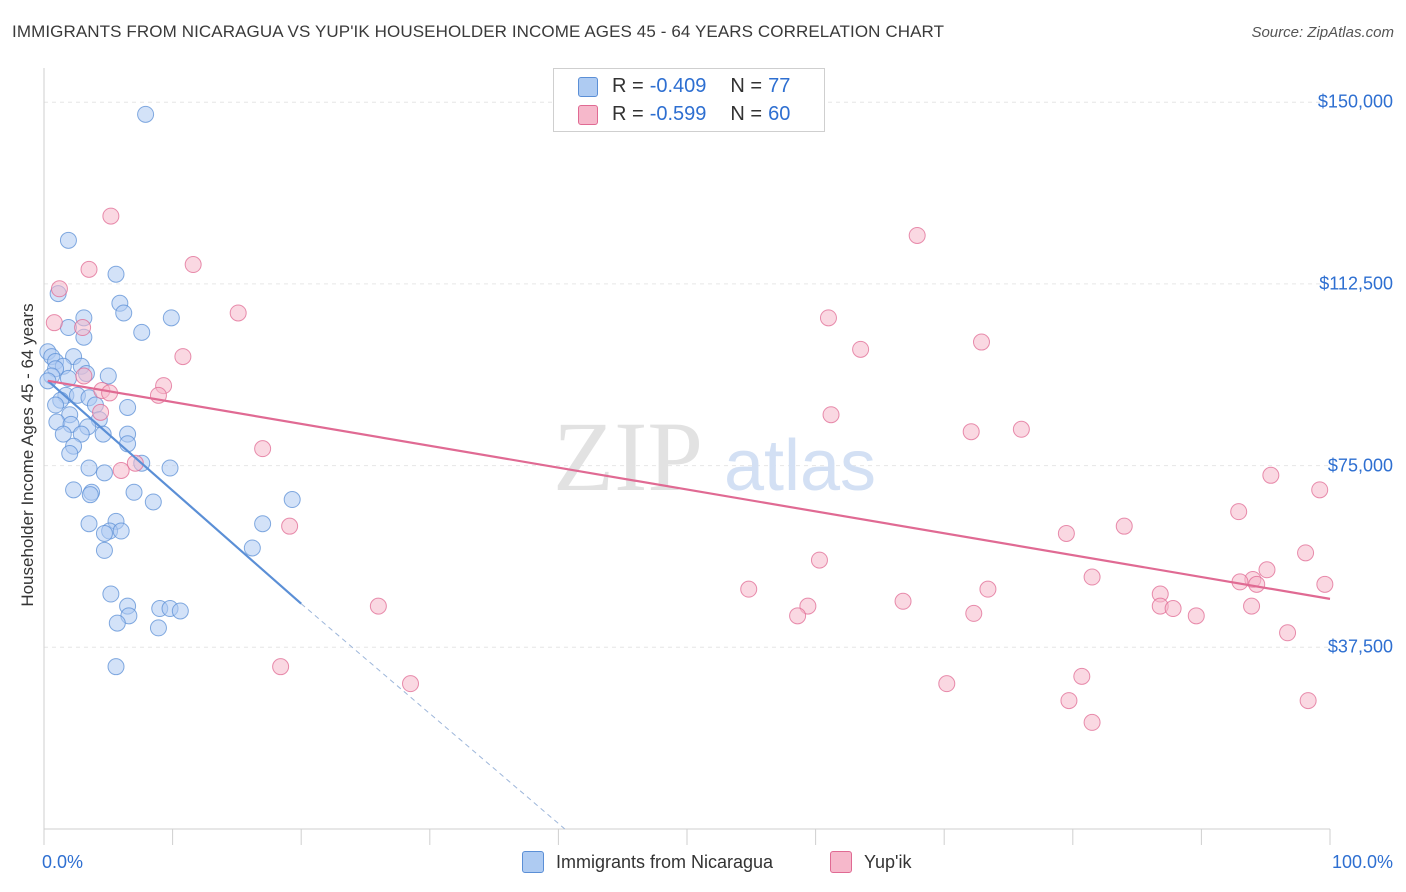 The image size is (1406, 892). I want to click on legend-n-value: 77, so click(779, 86).